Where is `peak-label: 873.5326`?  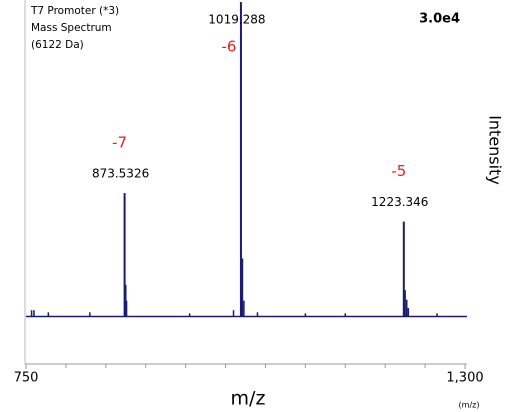 peak-label: 873.5326 is located at coordinates (120, 174).